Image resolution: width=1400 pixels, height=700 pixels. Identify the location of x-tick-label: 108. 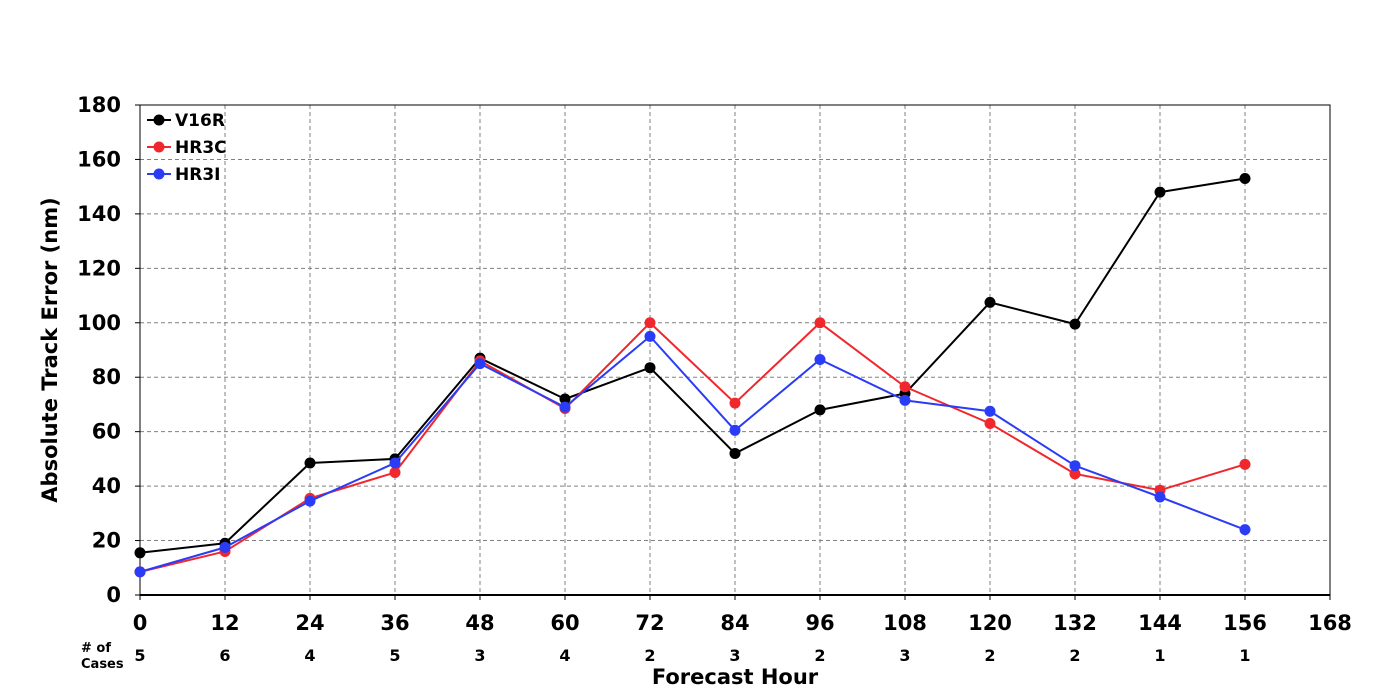
(905, 623).